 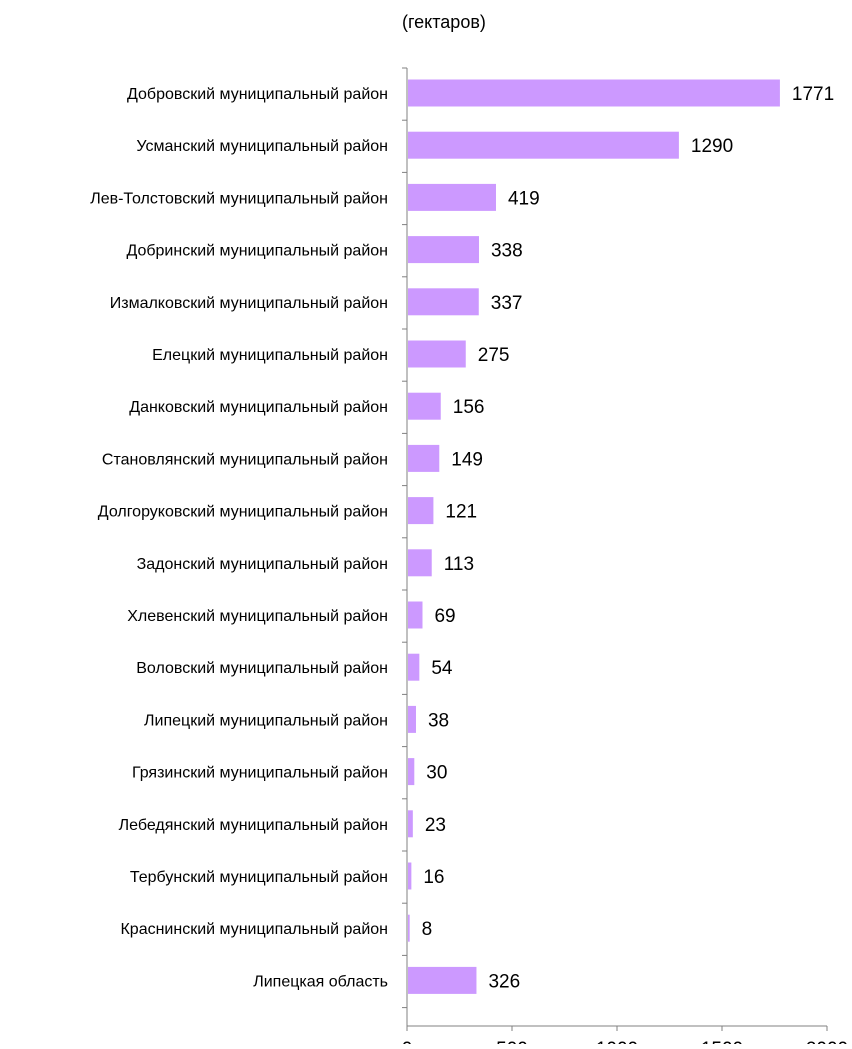 What do you see at coordinates (262, 668) in the screenshot?
I see `category-label: Воловский муниципальный район` at bounding box center [262, 668].